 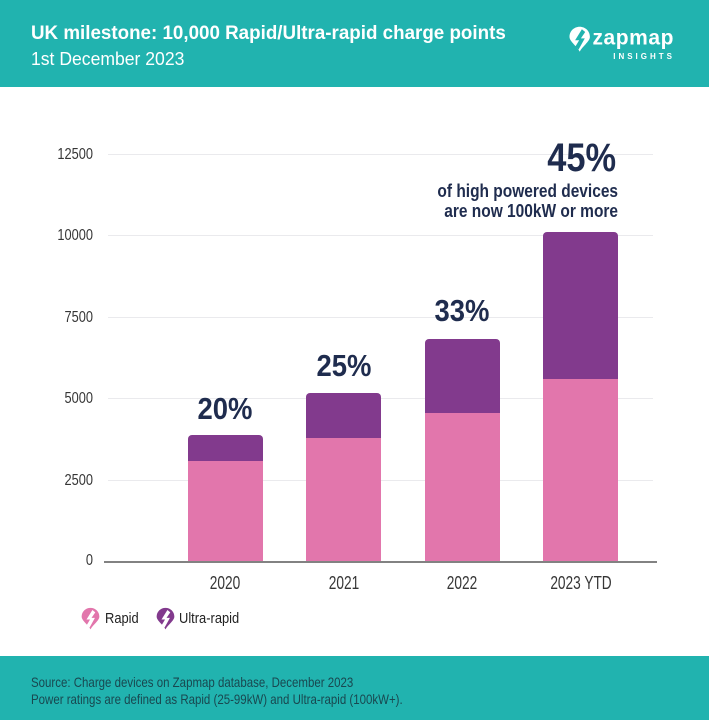 What do you see at coordinates (633, 38) in the screenshot?
I see `svg-text: zapmap` at bounding box center [633, 38].